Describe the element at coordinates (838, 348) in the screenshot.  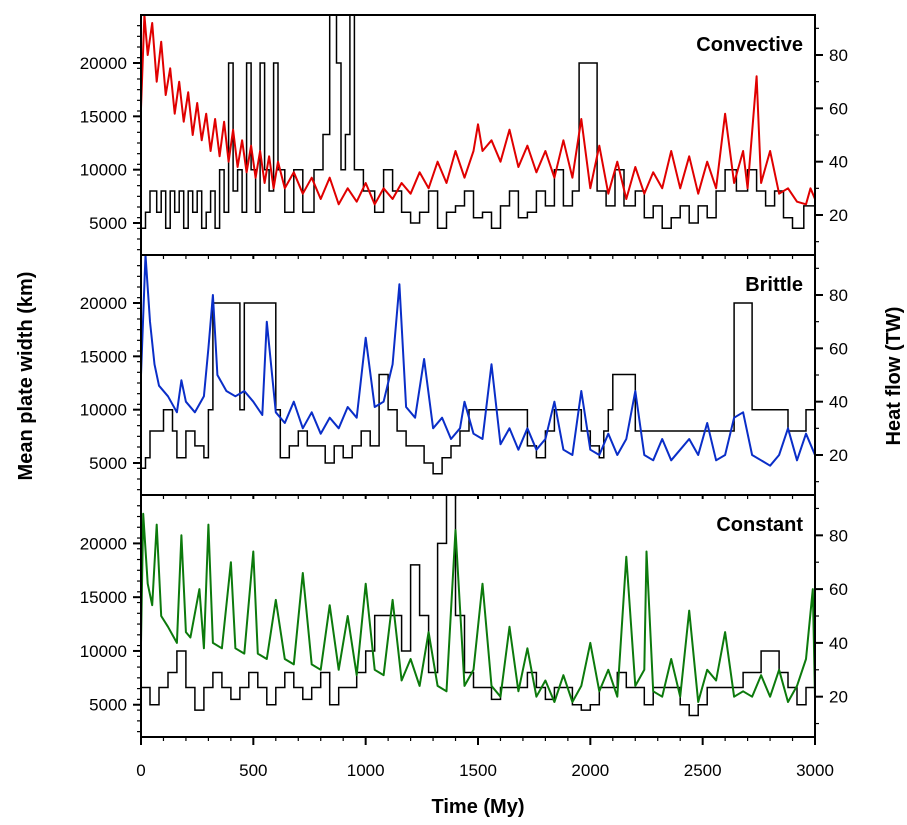
I see `right-tick-label-1-2: 60` at that location.